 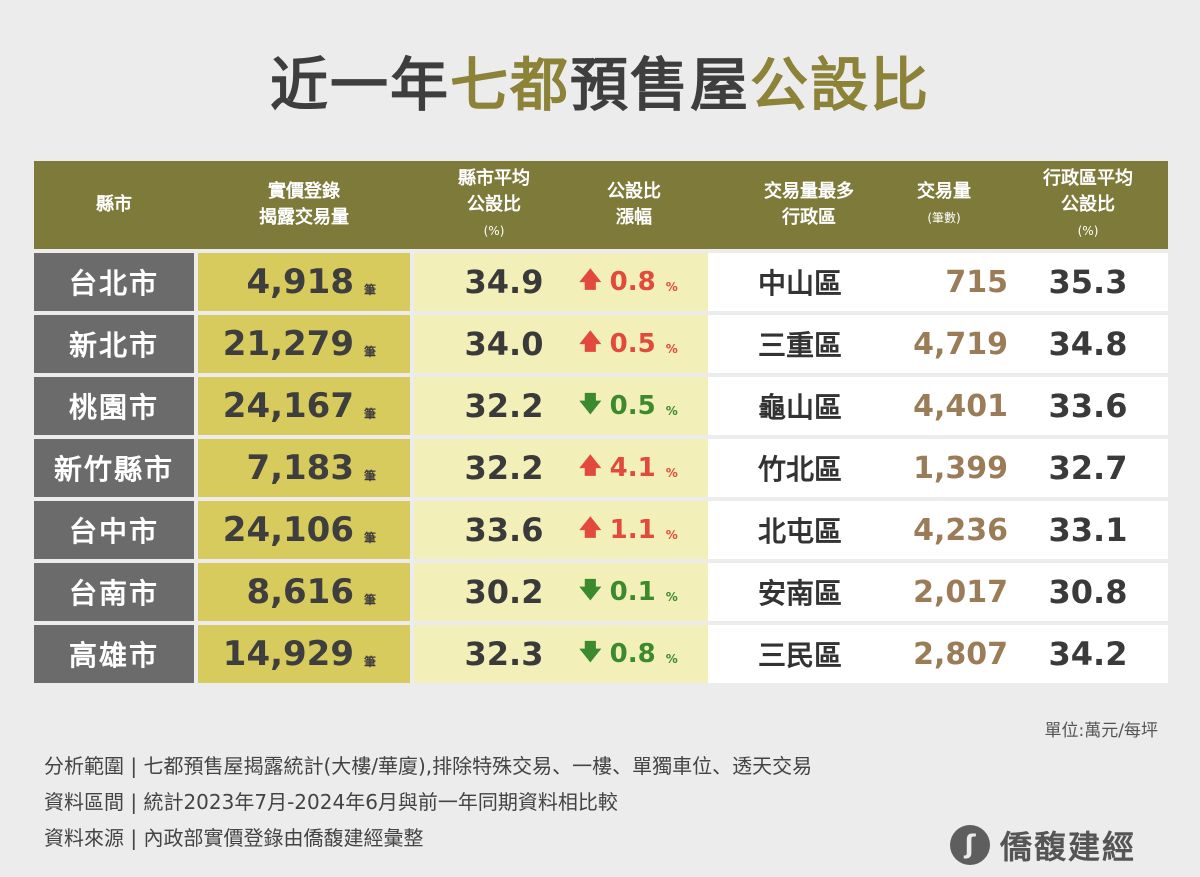 What do you see at coordinates (1088, 406) in the screenshot?
I see `district-avg: 33.6` at bounding box center [1088, 406].